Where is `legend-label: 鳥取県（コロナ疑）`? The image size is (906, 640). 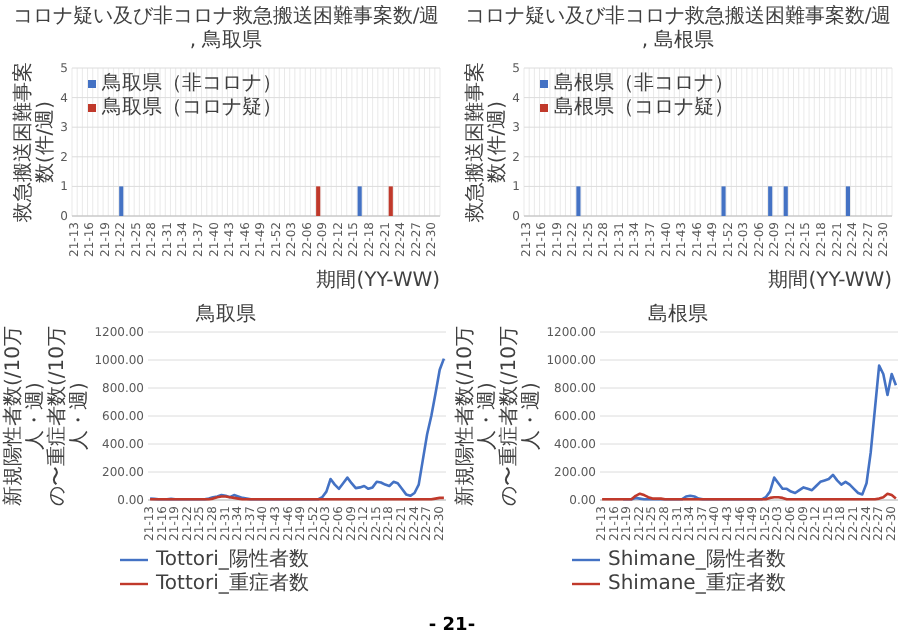
legend-label: 鳥取県（コロナ疑） is located at coordinates (191, 107).